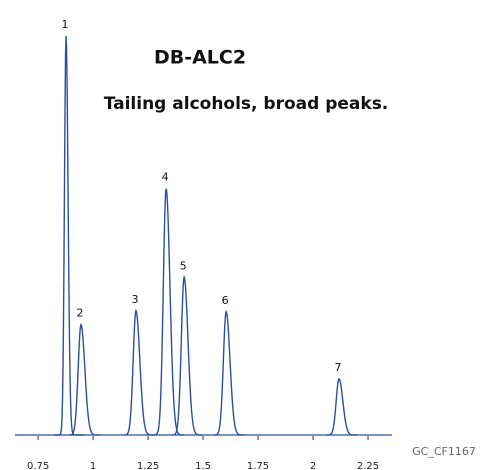 This screenshot has width=493, height=470. What do you see at coordinates (93, 465) in the screenshot?
I see `x-tick-label: 1` at bounding box center [93, 465].